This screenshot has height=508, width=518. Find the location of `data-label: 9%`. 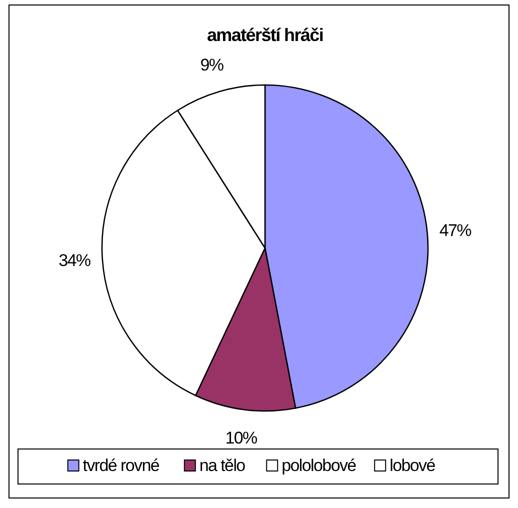

data-label: 9% is located at coordinates (212, 65).